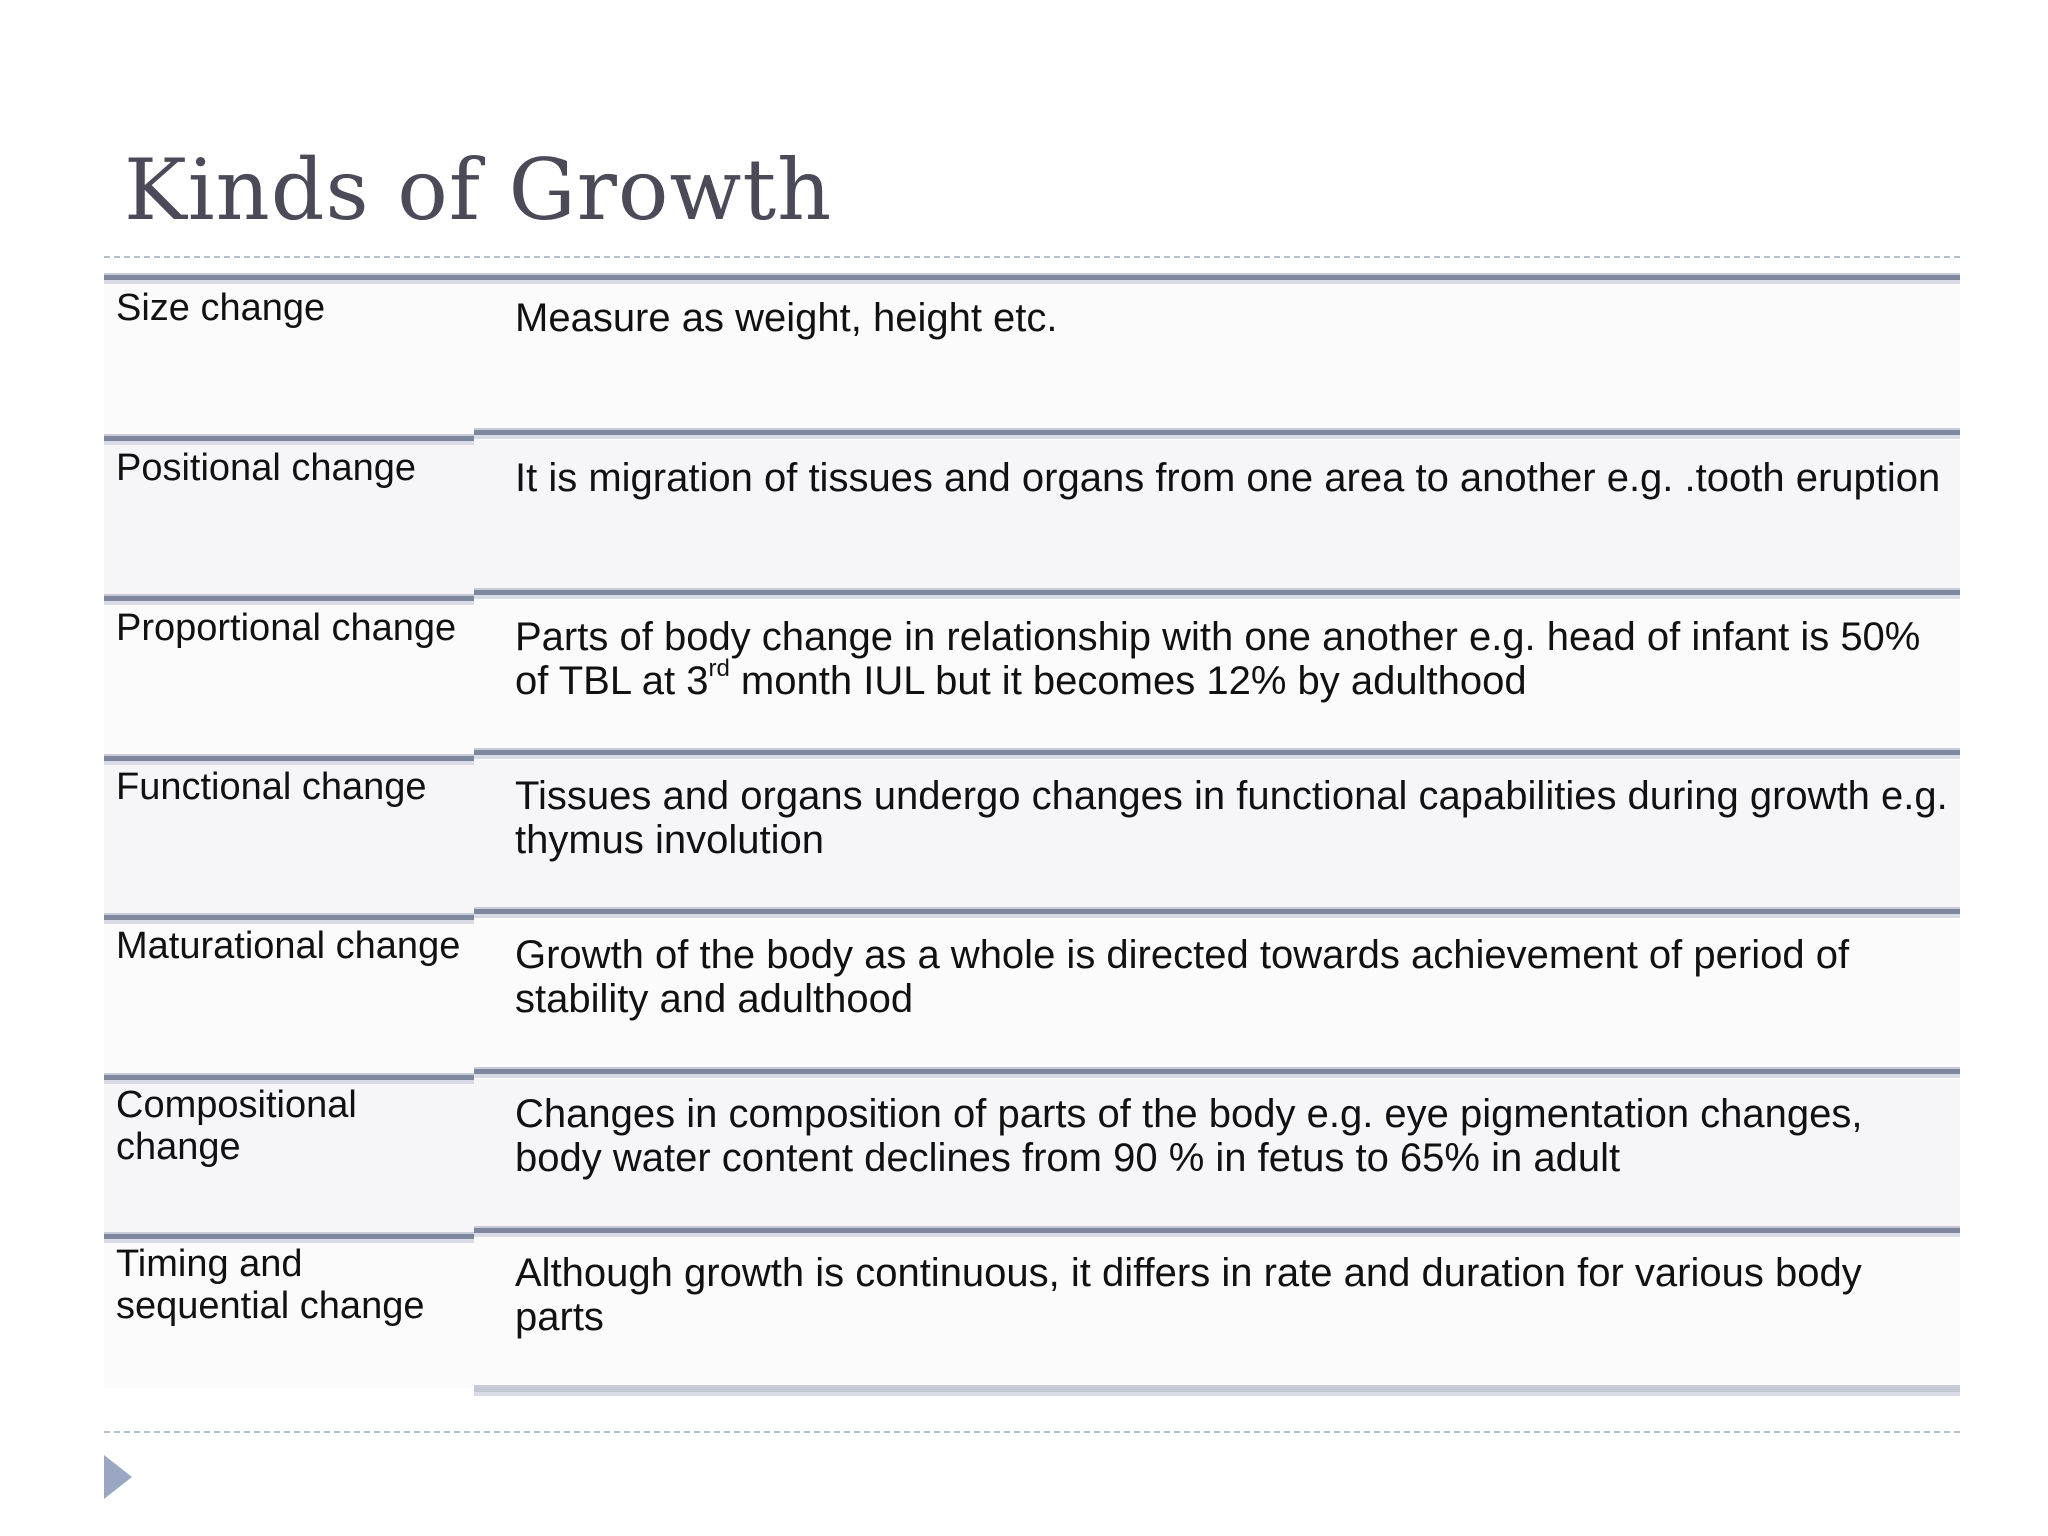 This screenshot has width=2048, height=1536. What do you see at coordinates (236, 1126) in the screenshot?
I see `row-label-compositional: Compositional change` at bounding box center [236, 1126].